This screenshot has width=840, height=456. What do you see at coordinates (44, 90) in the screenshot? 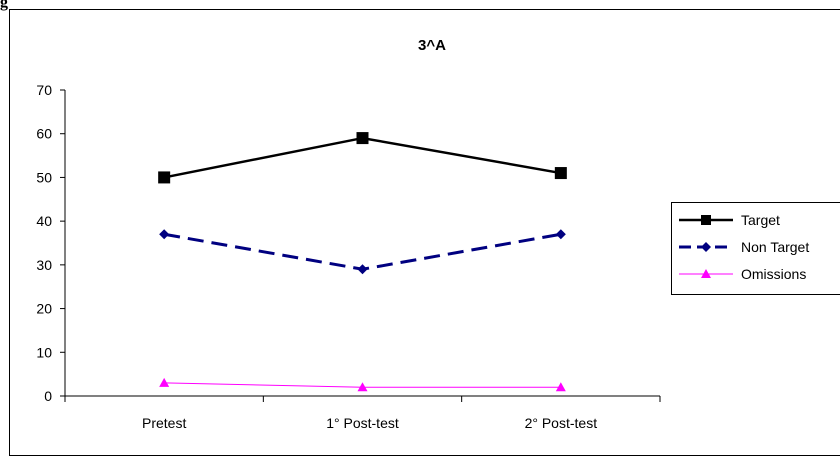
I see `y-tick-label: 70` at bounding box center [44, 90].